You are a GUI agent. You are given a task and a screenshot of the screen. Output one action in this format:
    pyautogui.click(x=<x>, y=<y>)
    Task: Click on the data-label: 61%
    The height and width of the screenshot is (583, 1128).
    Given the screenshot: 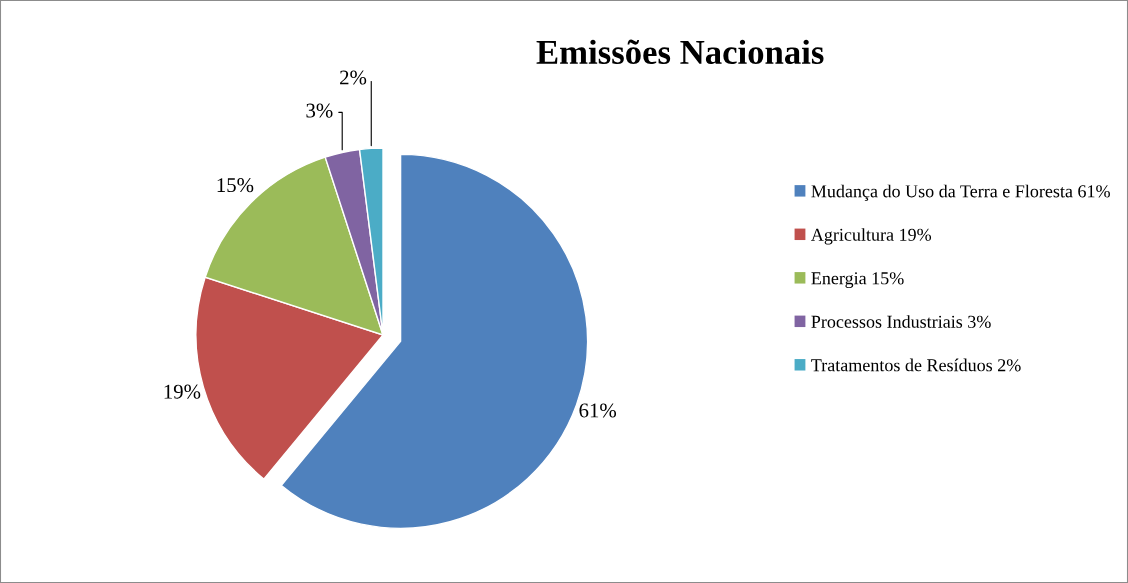 What is the action you would take?
    pyautogui.click(x=598, y=410)
    